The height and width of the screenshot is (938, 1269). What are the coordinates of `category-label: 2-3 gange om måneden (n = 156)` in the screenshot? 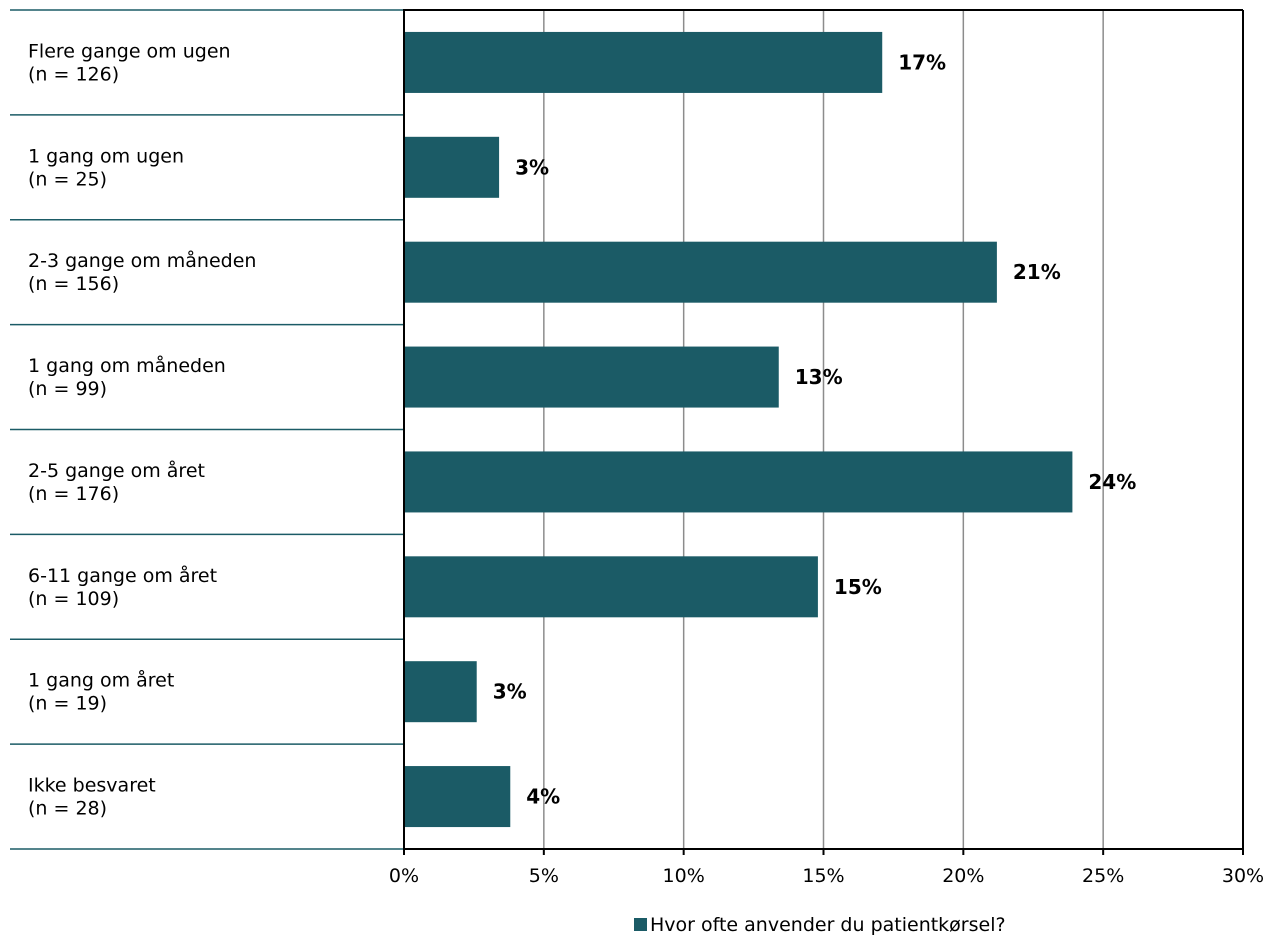 It's located at (142, 272).